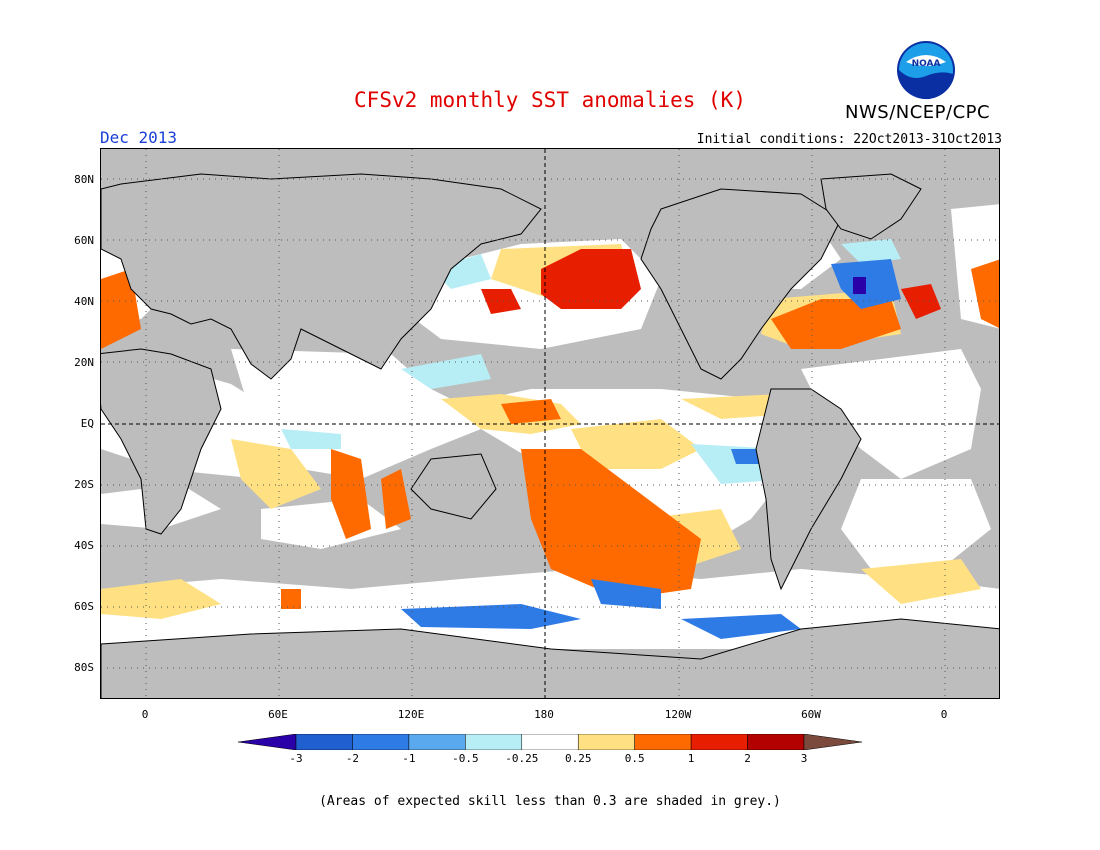 The image size is (1100, 850). What do you see at coordinates (678, 714) in the screenshot?
I see `lon-label: 120W` at bounding box center [678, 714].